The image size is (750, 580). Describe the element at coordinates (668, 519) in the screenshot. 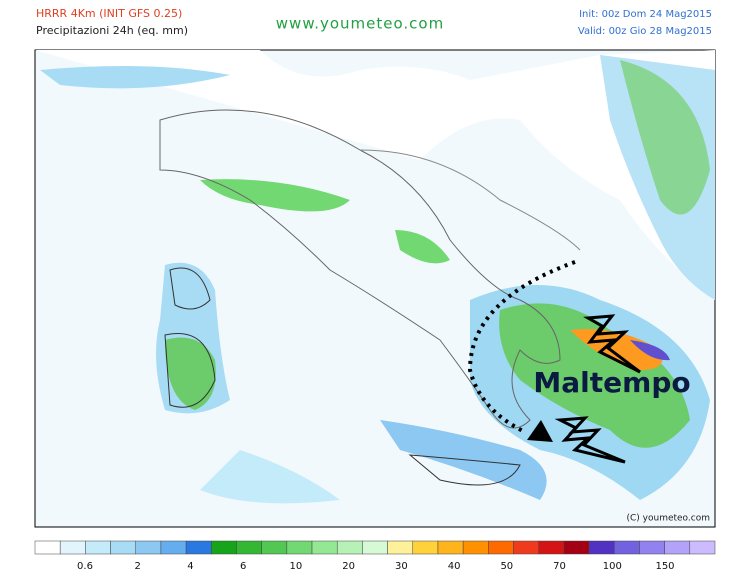

I see `copyright: (C) youmeteo.com` at that location.